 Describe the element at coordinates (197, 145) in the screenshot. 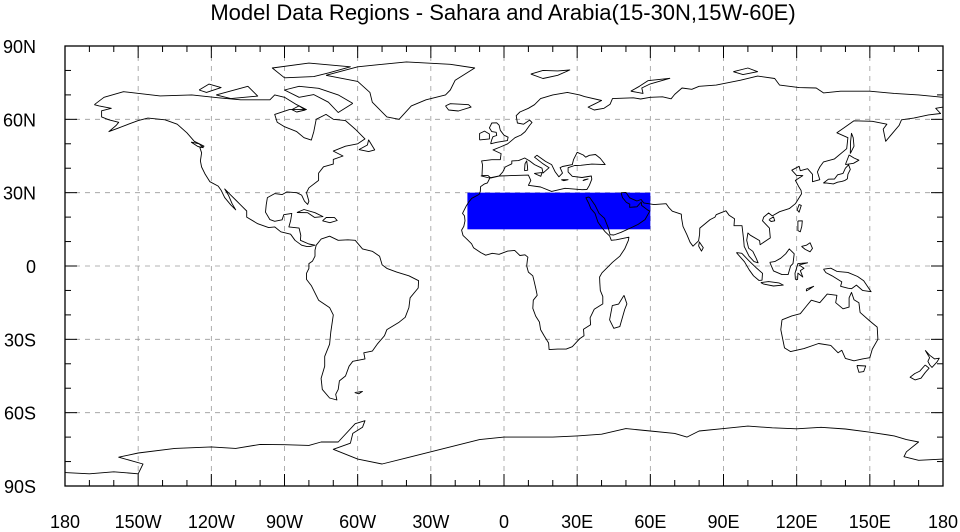

I see `coastline-vancouver-island` at that location.